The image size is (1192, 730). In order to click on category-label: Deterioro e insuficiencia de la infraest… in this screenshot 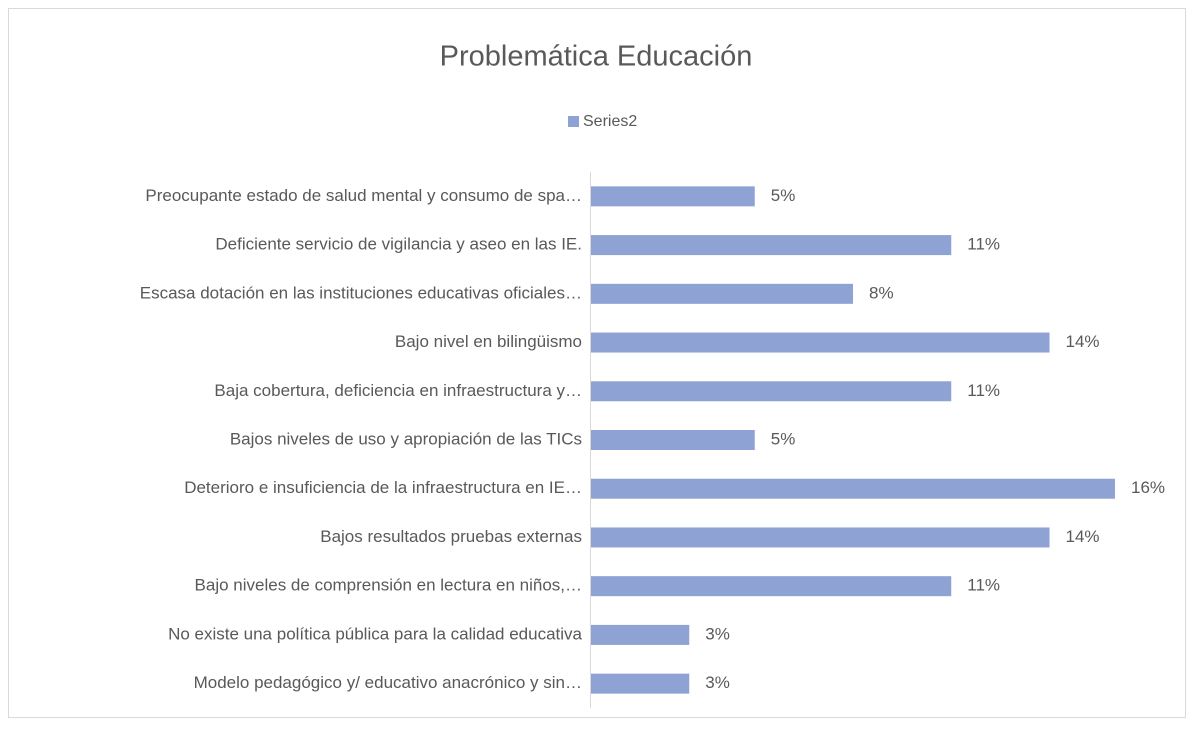, I will do `click(383, 487)`.